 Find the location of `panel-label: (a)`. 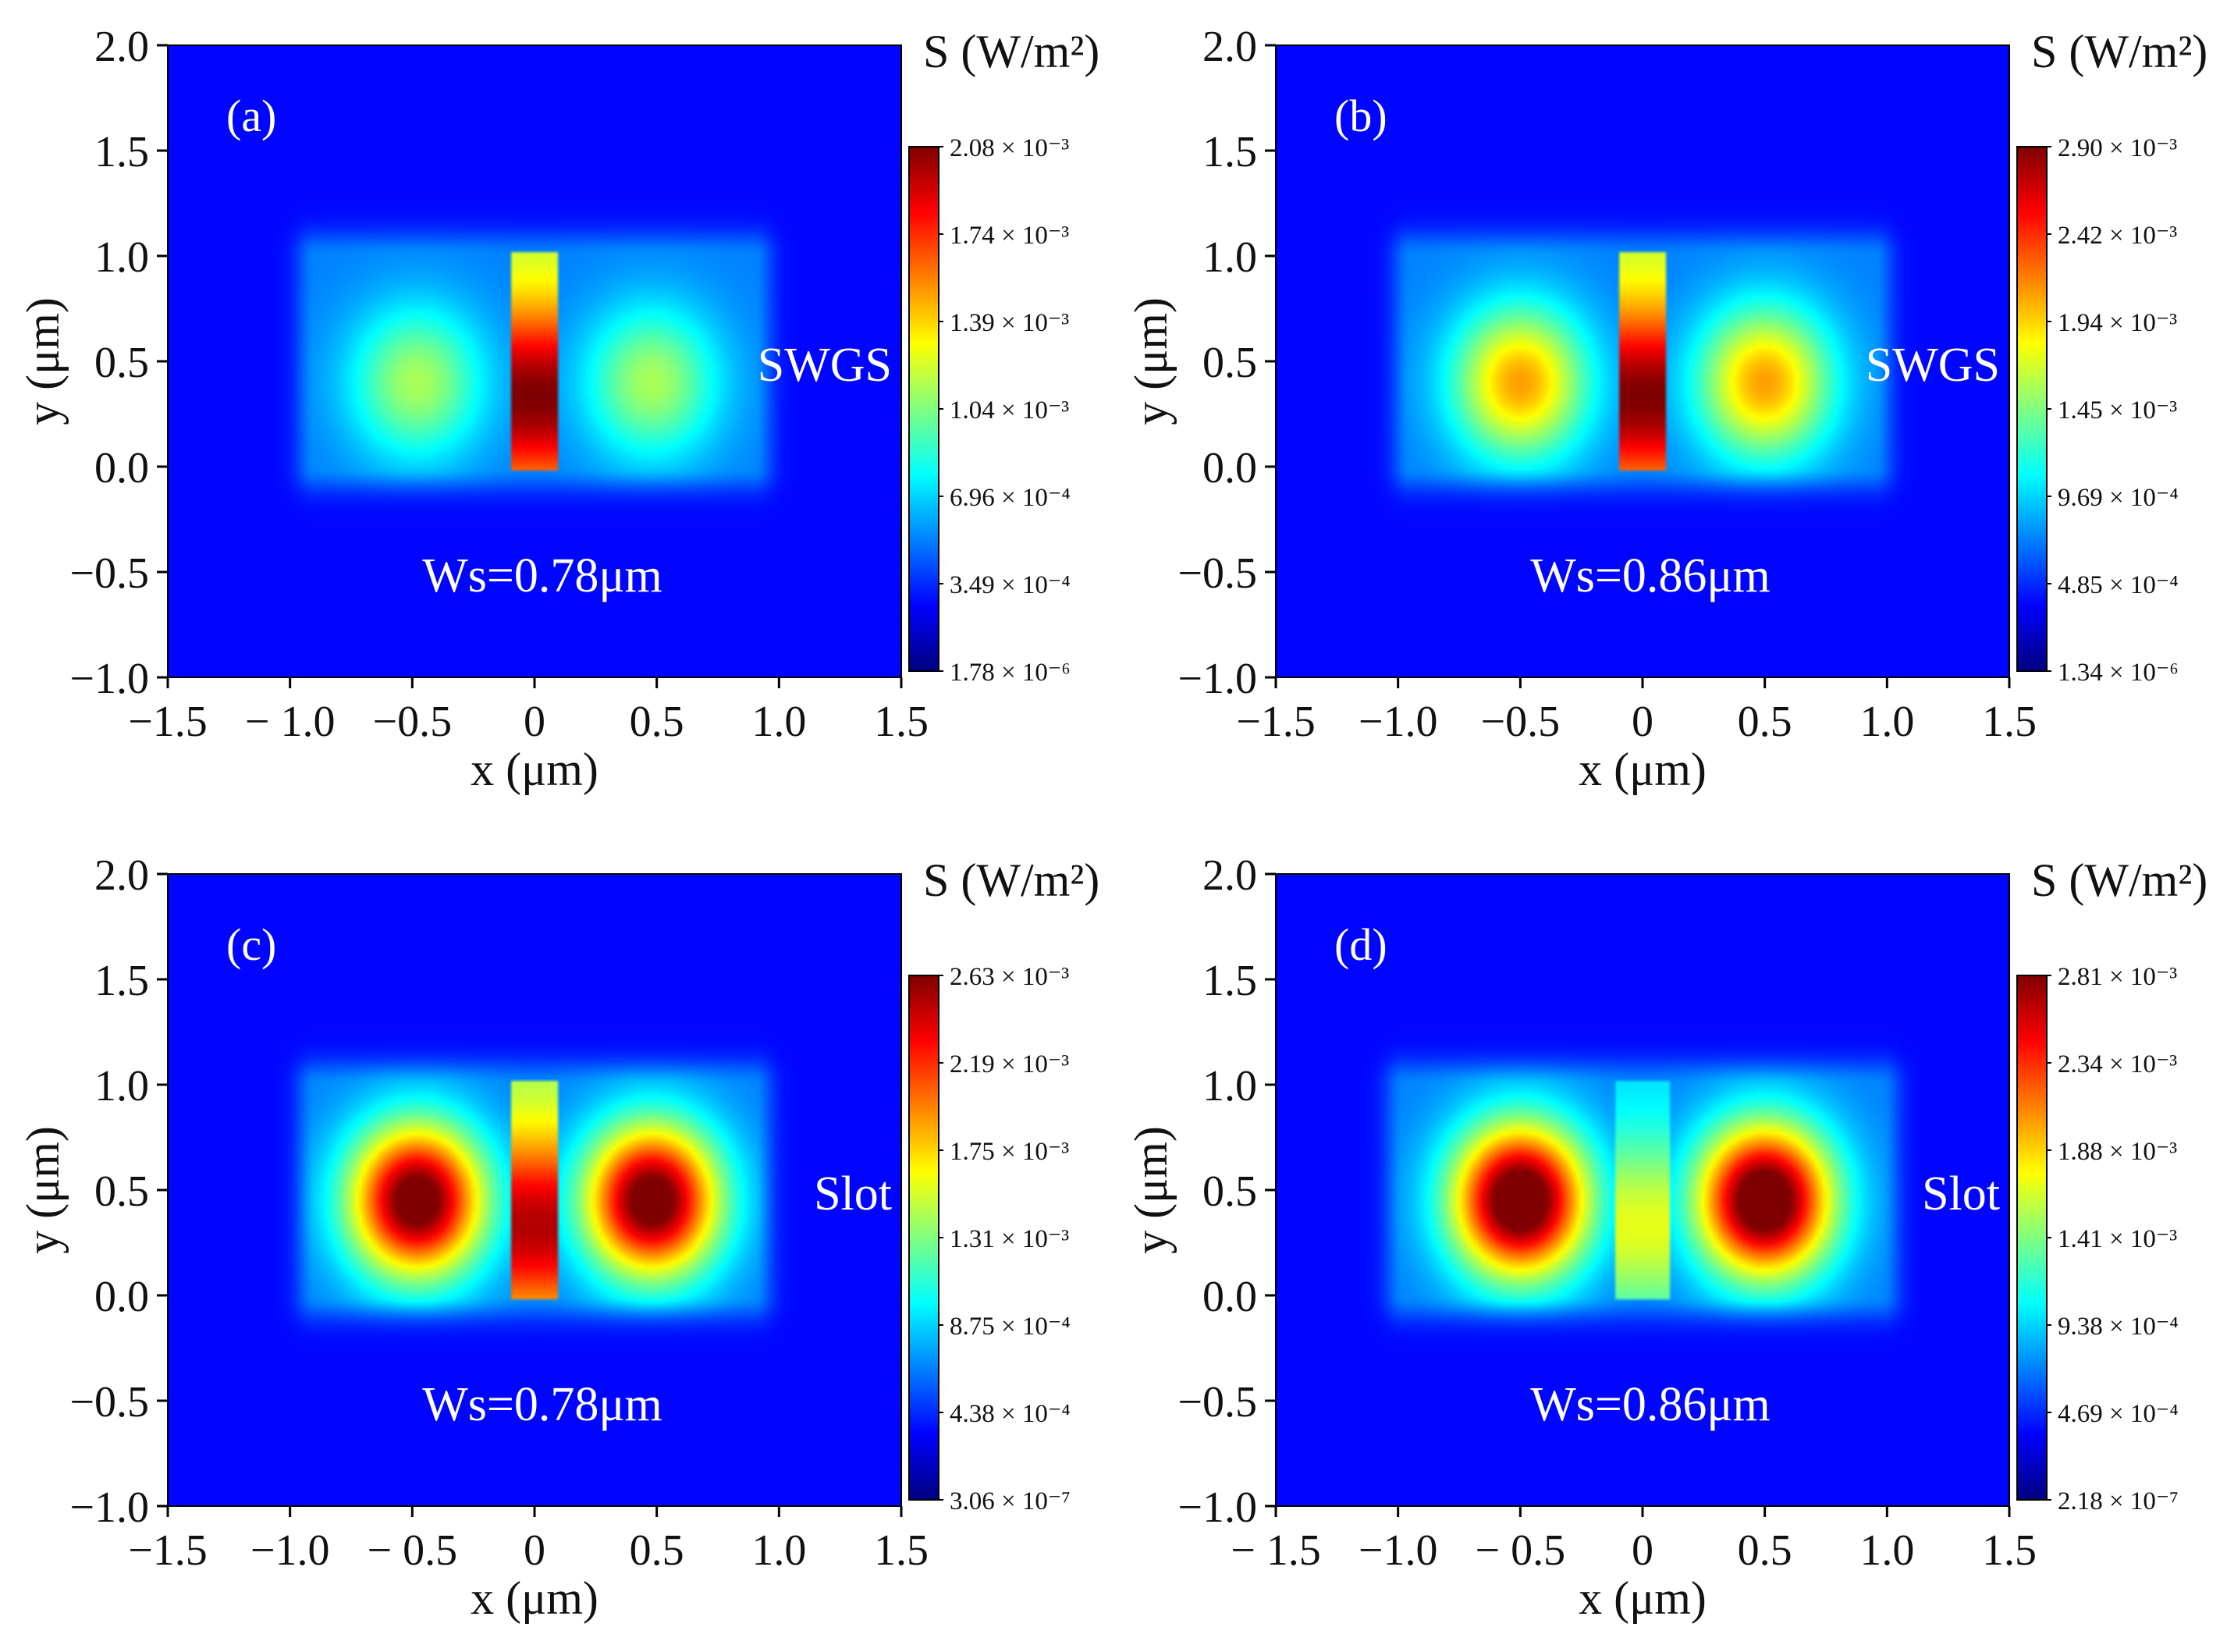

panel-label: (a) is located at coordinates (251, 116).